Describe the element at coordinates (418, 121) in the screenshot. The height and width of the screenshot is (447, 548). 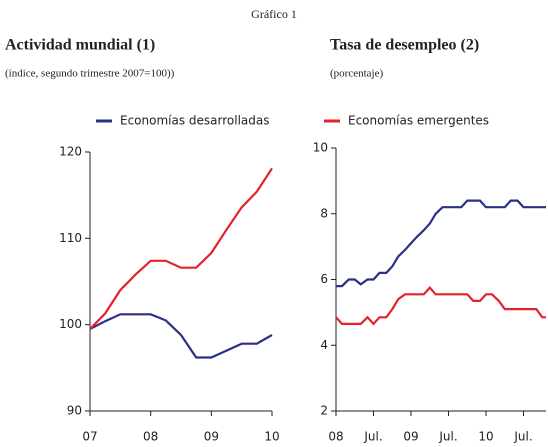
I see `legend-label: Economías emergentes` at that location.